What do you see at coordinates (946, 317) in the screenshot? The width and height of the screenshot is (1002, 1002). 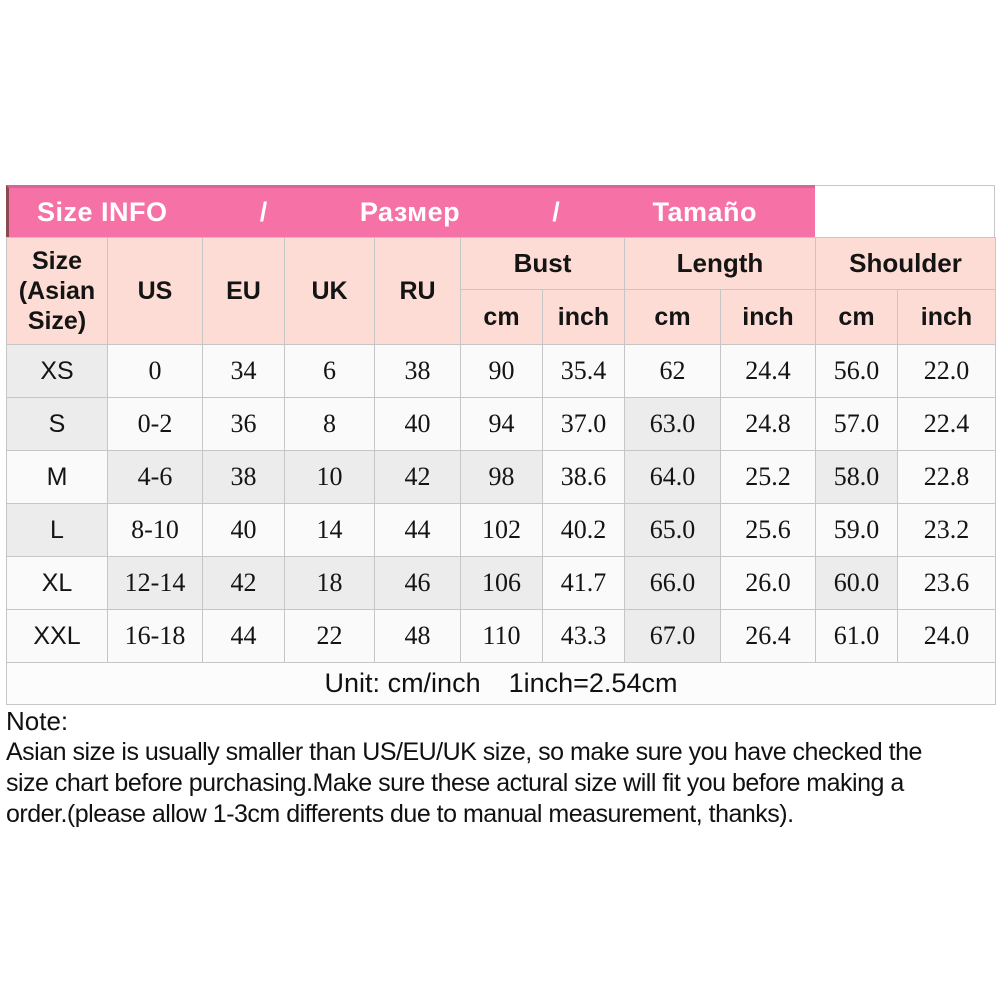 I see `shoulder-inch-header: inch` at bounding box center [946, 317].